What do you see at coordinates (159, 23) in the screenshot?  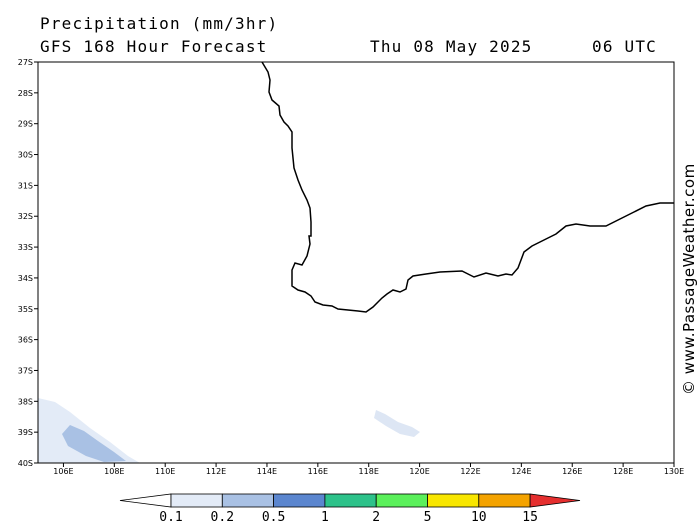 I see `map-title: Precipitation (mm/3hr)` at bounding box center [159, 23].